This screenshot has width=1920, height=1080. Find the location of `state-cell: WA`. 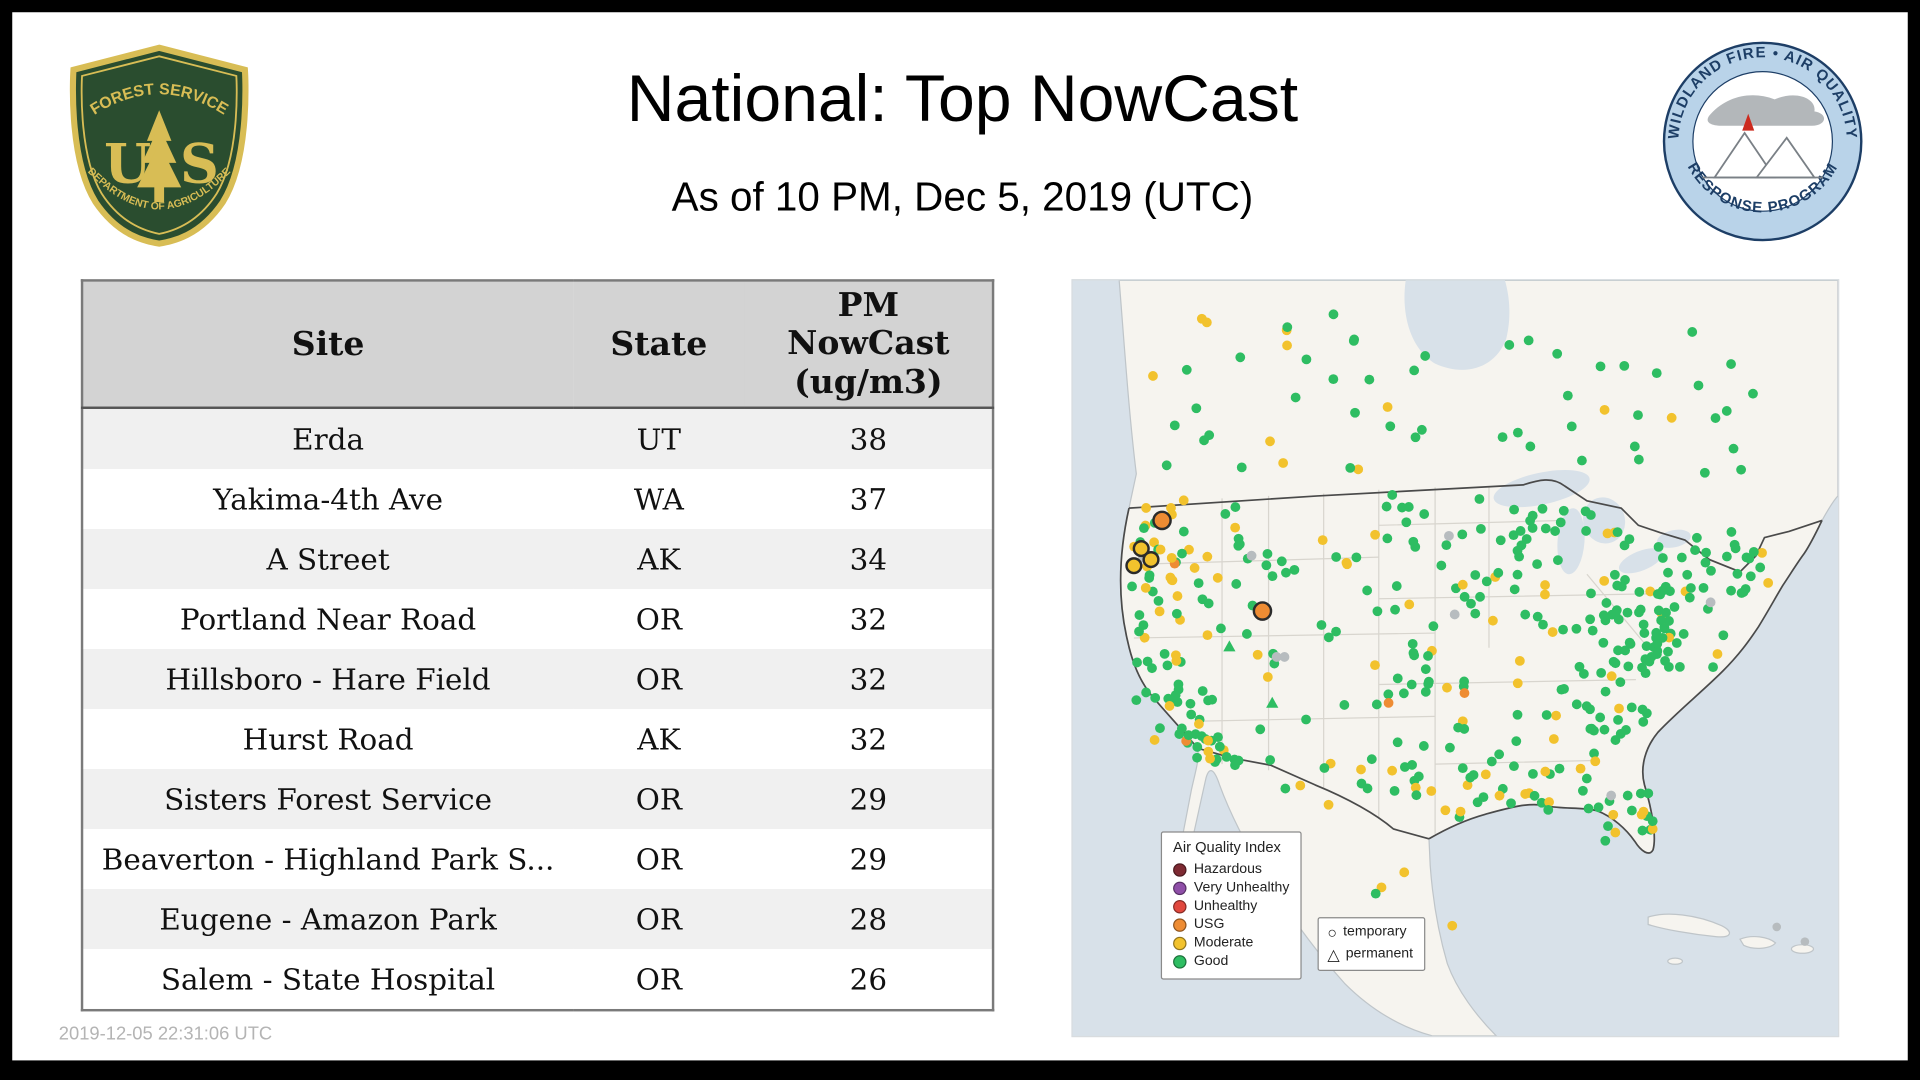

state-cell: WA is located at coordinates (658, 498).